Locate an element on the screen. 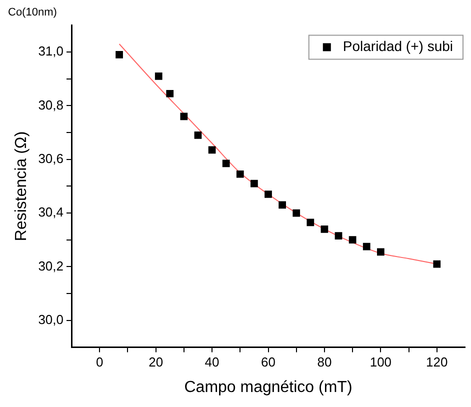 The height and width of the screenshot is (407, 471). x-tick-label: 100 is located at coordinates (381, 362).